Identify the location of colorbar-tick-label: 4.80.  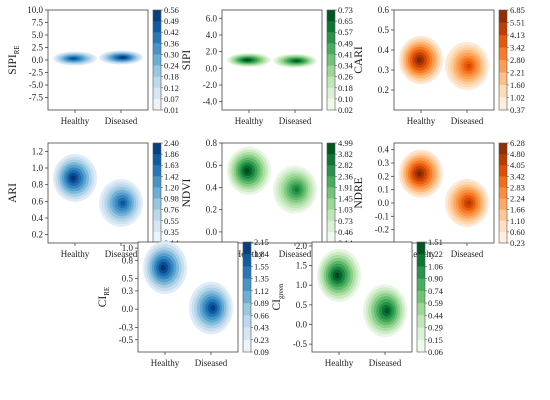
(517, 154).